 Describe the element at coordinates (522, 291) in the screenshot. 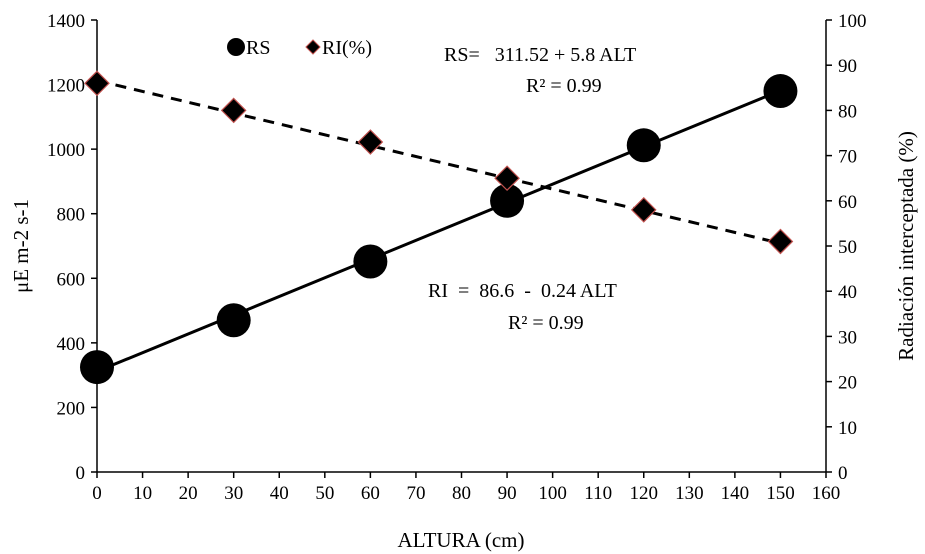

I see `ri-equation-label: RI = 86.6 - 0.24 ALT` at that location.